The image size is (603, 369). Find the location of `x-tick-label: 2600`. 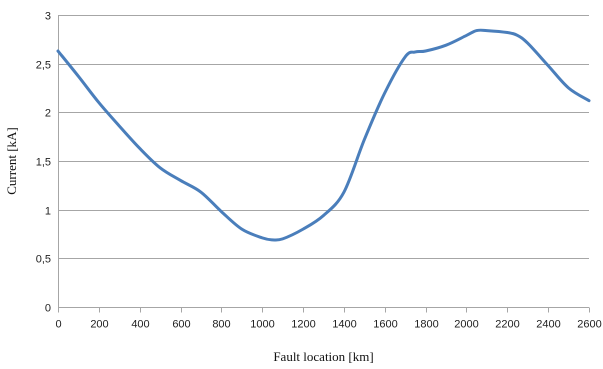

x-tick-label: 2600 is located at coordinates (589, 325).